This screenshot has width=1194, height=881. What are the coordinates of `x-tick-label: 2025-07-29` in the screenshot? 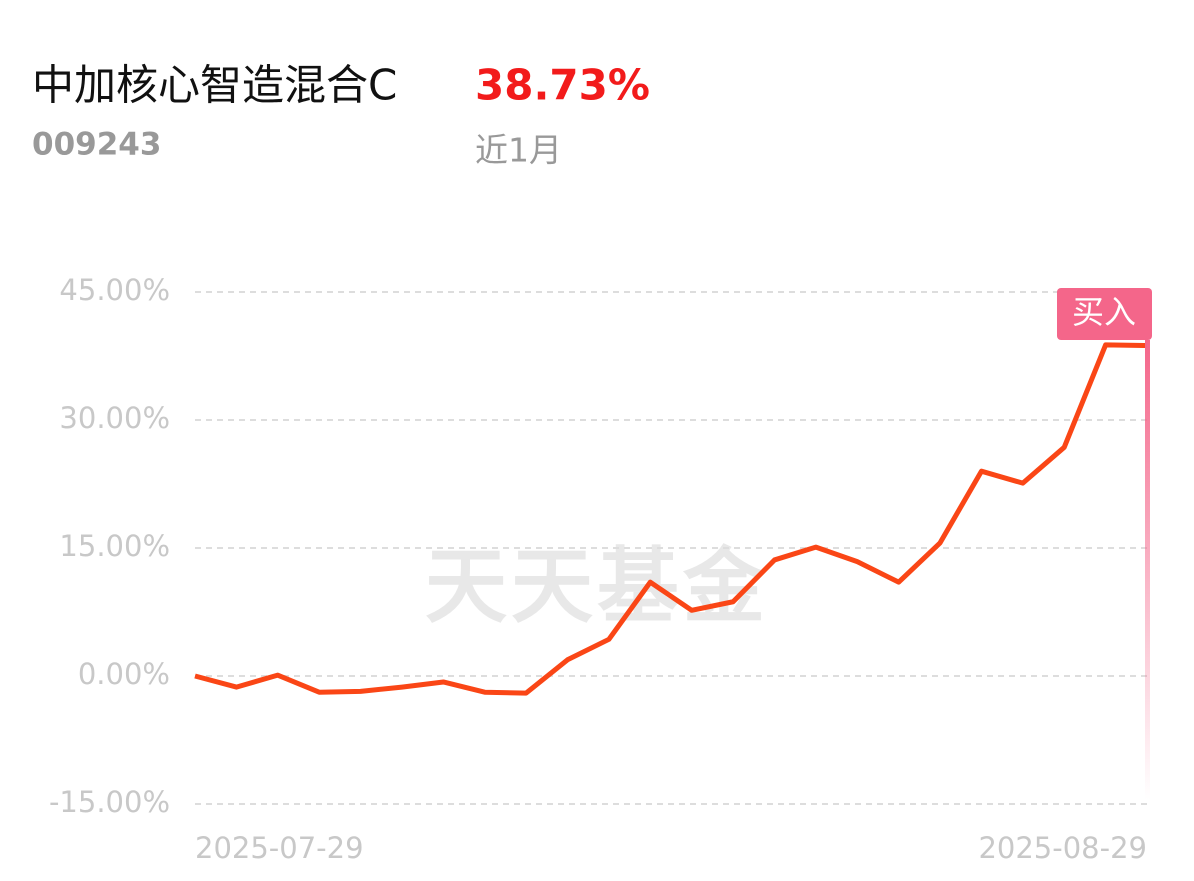 It's located at (279, 848).